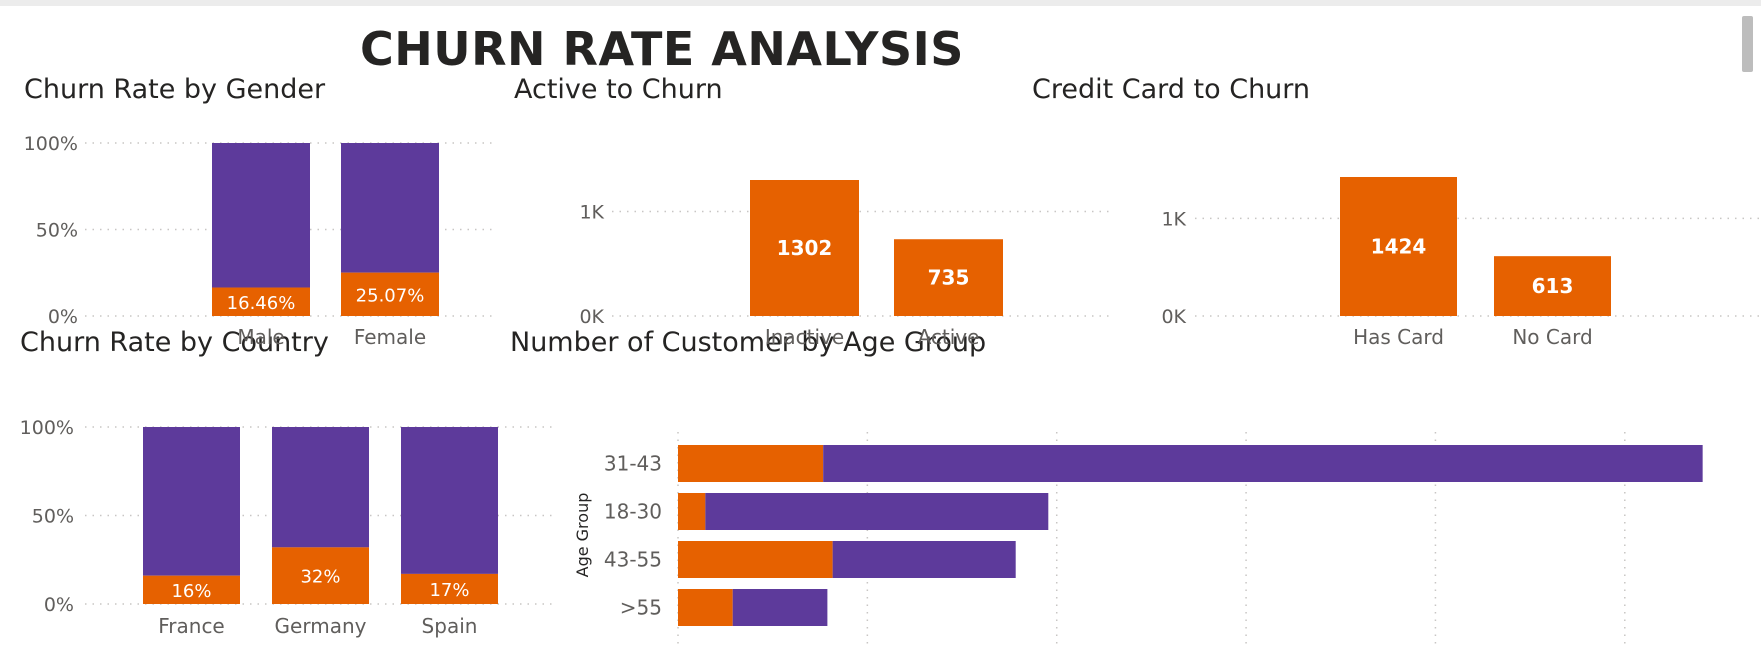 The image size is (1761, 649). What do you see at coordinates (1173, 219) in the screenshot?
I see `card-y-tick: 1K` at bounding box center [1173, 219].